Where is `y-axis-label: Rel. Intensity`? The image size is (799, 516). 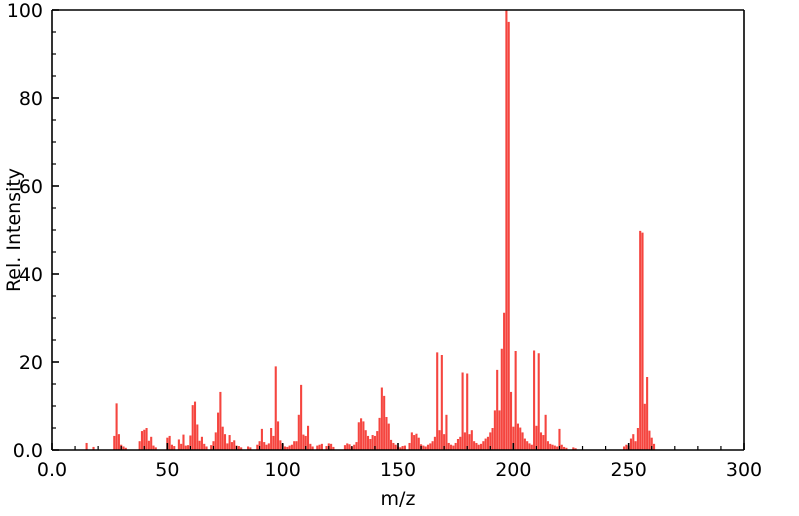 y-axis-label: Rel. Intensity is located at coordinates (14, 230).